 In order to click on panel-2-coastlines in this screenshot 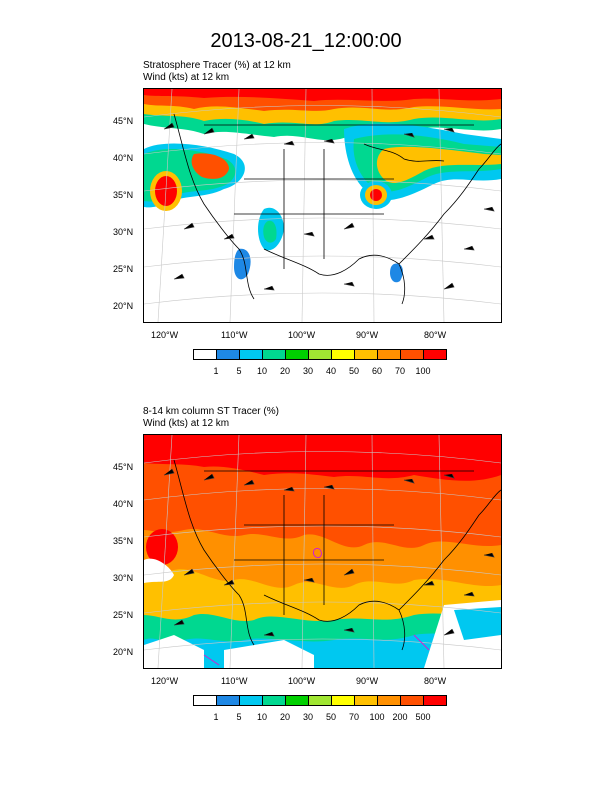, I will do `click(337, 555)`.